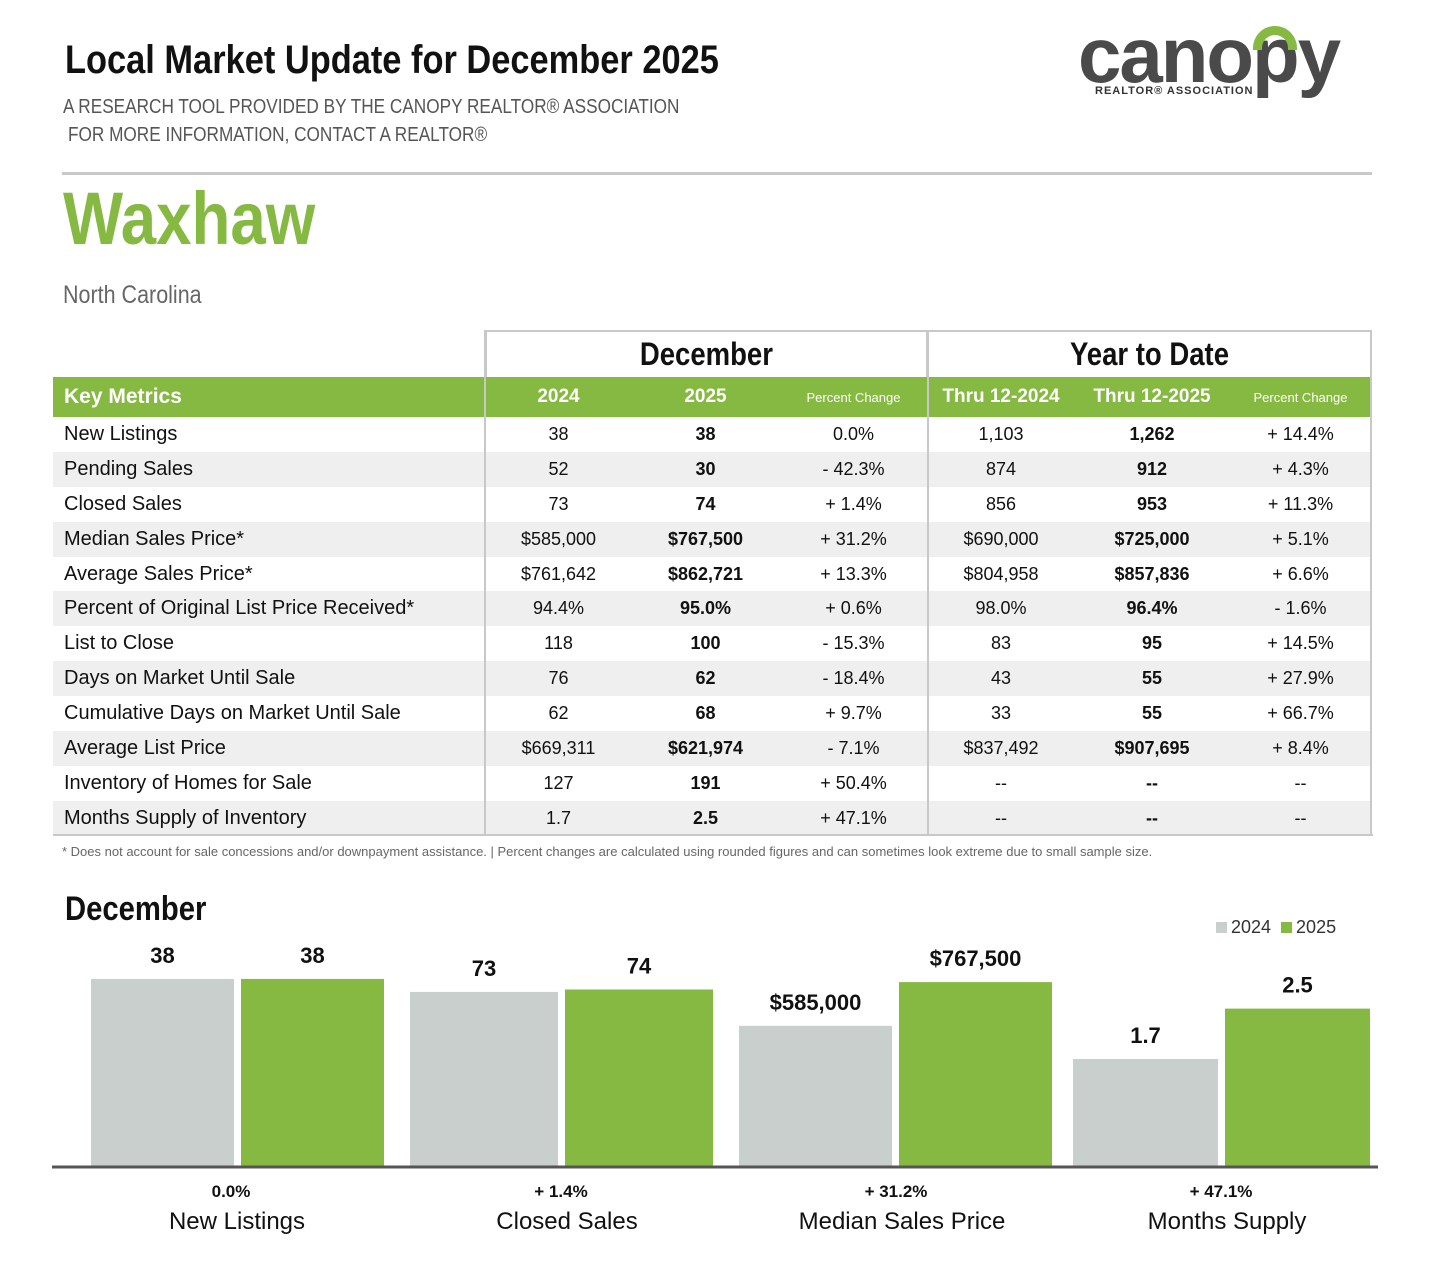  What do you see at coordinates (1300, 397) in the screenshot?
I see `col-ytd-pct: Percent Change` at bounding box center [1300, 397].